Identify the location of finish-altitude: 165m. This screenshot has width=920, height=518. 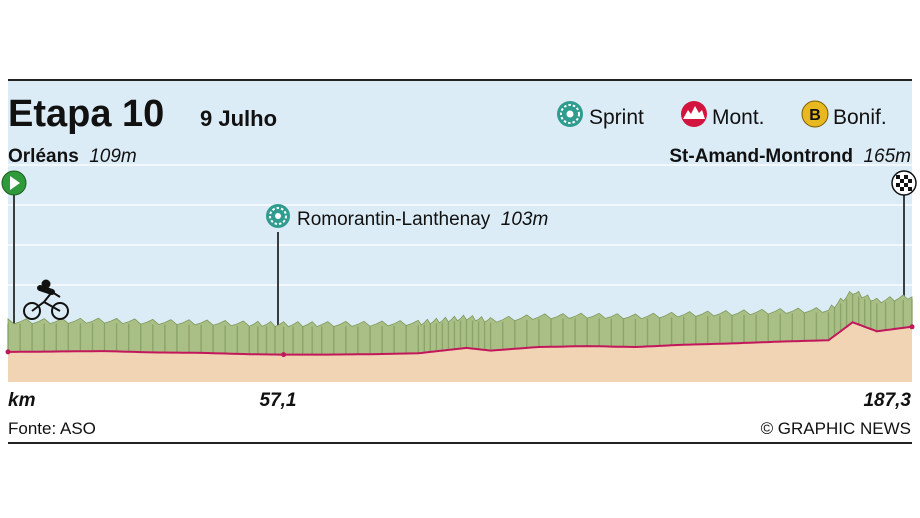
(887, 156).